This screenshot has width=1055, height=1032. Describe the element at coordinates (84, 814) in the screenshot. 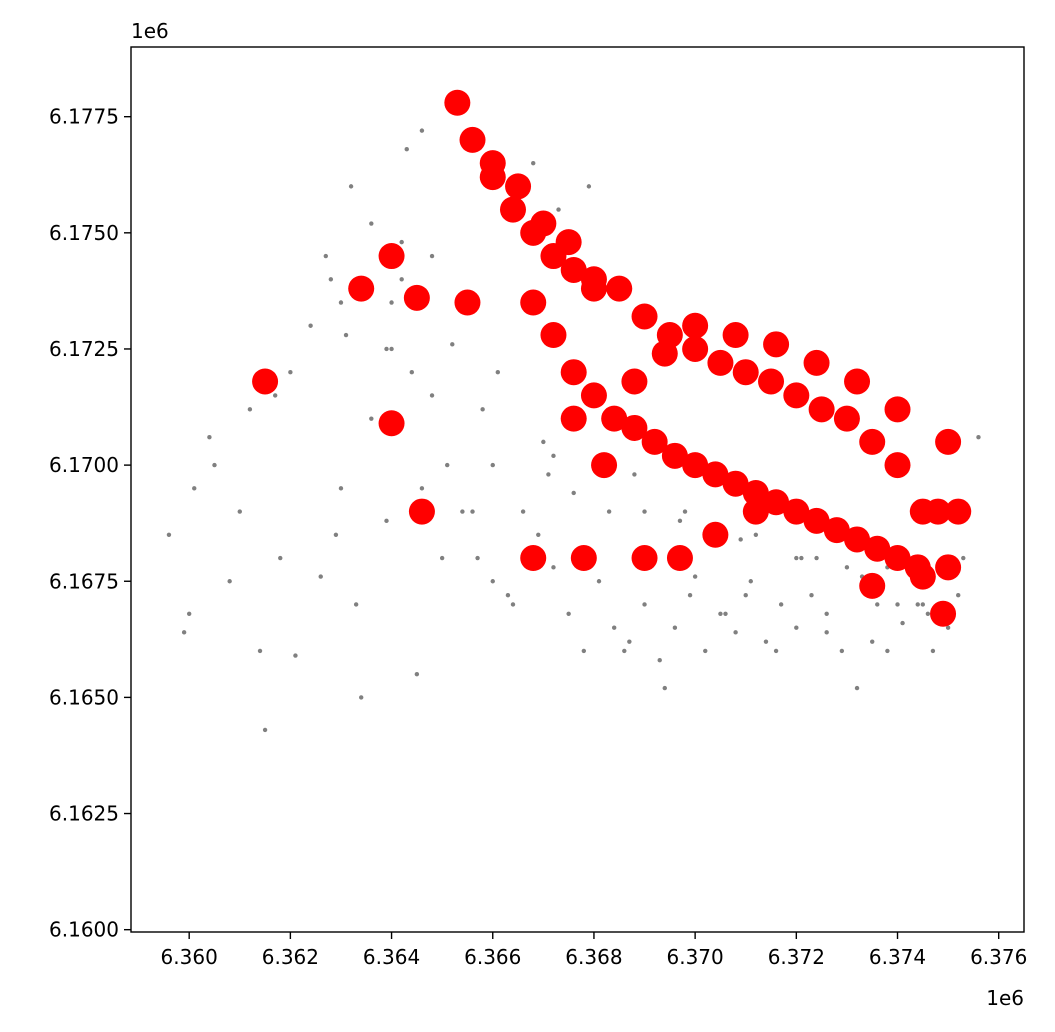

I see `y-tick-label: 6.1625` at that location.